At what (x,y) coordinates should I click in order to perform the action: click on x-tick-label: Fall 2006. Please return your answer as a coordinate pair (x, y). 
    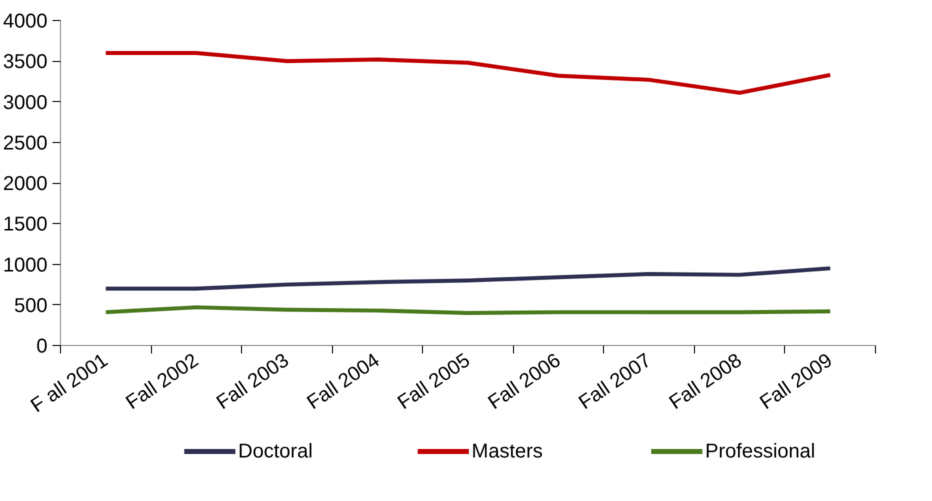
    Looking at the image, I should click on (524, 381).